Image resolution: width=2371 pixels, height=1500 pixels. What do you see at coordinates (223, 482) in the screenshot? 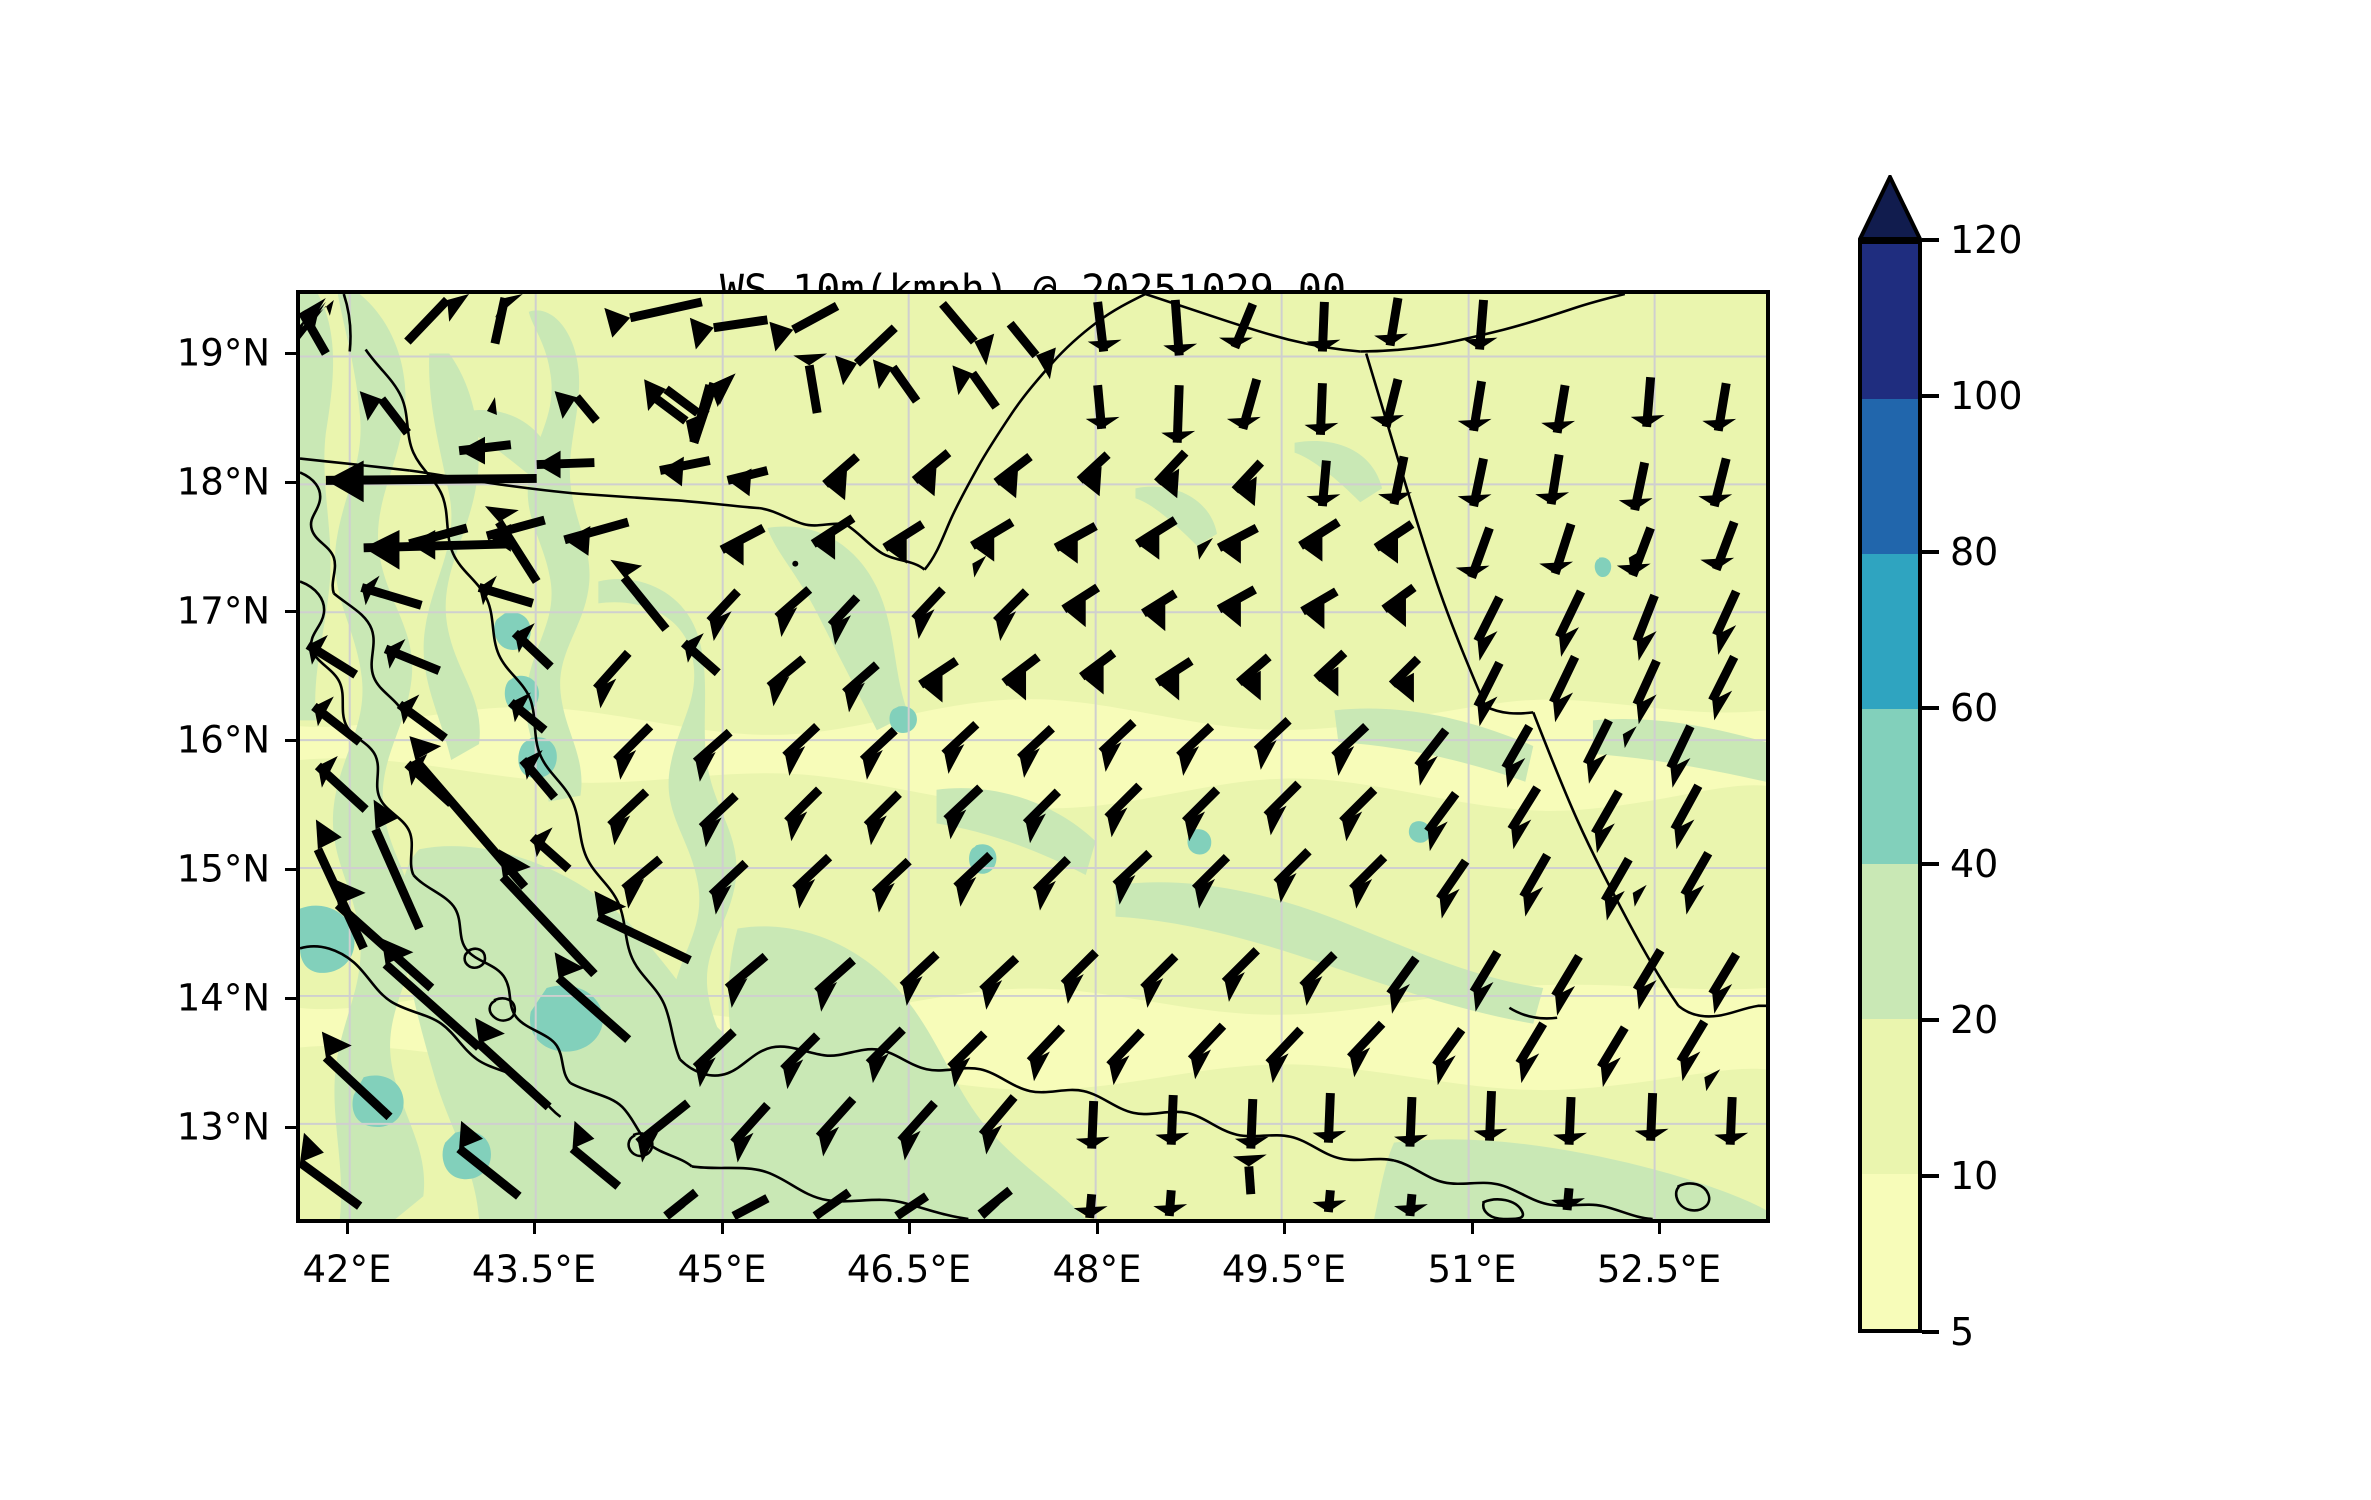
I see `y-tick-label: 18°N` at bounding box center [223, 482].